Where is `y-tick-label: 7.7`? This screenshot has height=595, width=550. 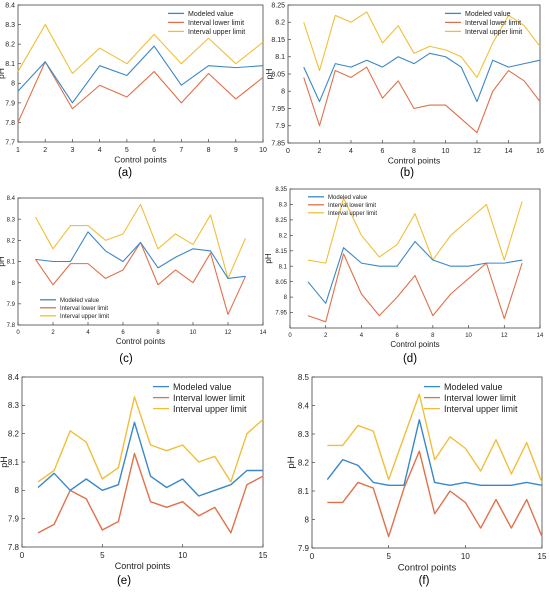
y-tick-label: 7.7 is located at coordinates (10, 142).